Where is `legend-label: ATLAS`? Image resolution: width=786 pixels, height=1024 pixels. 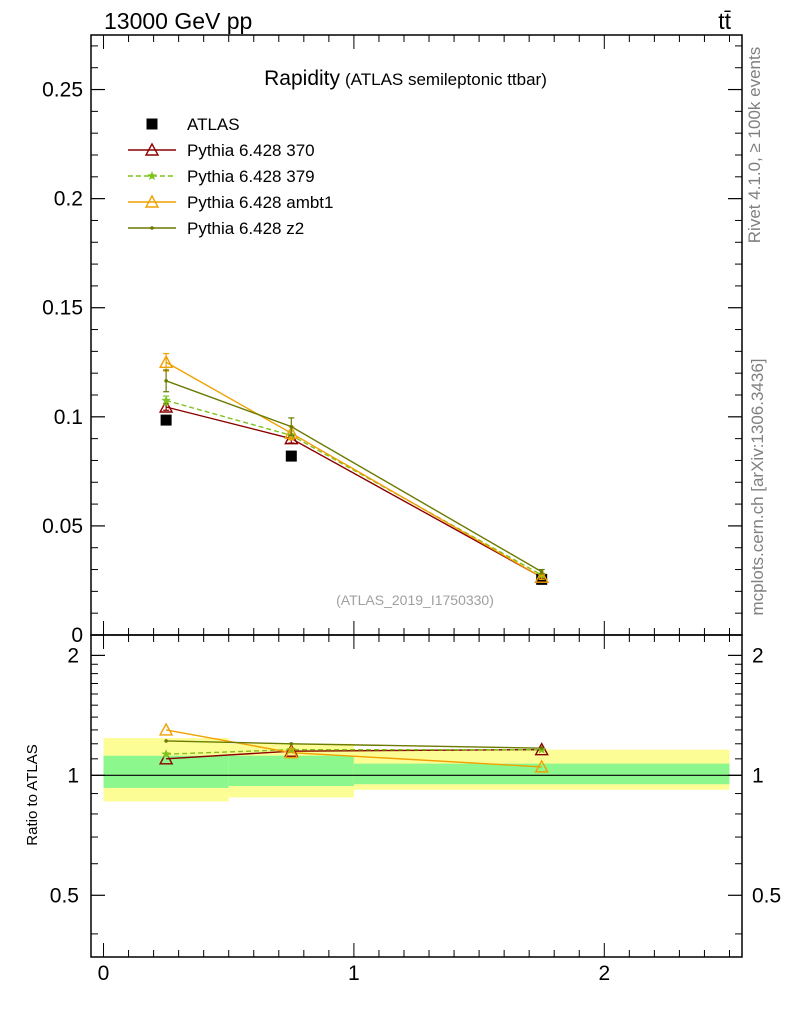
legend-label: ATLAS is located at coordinates (213, 124).